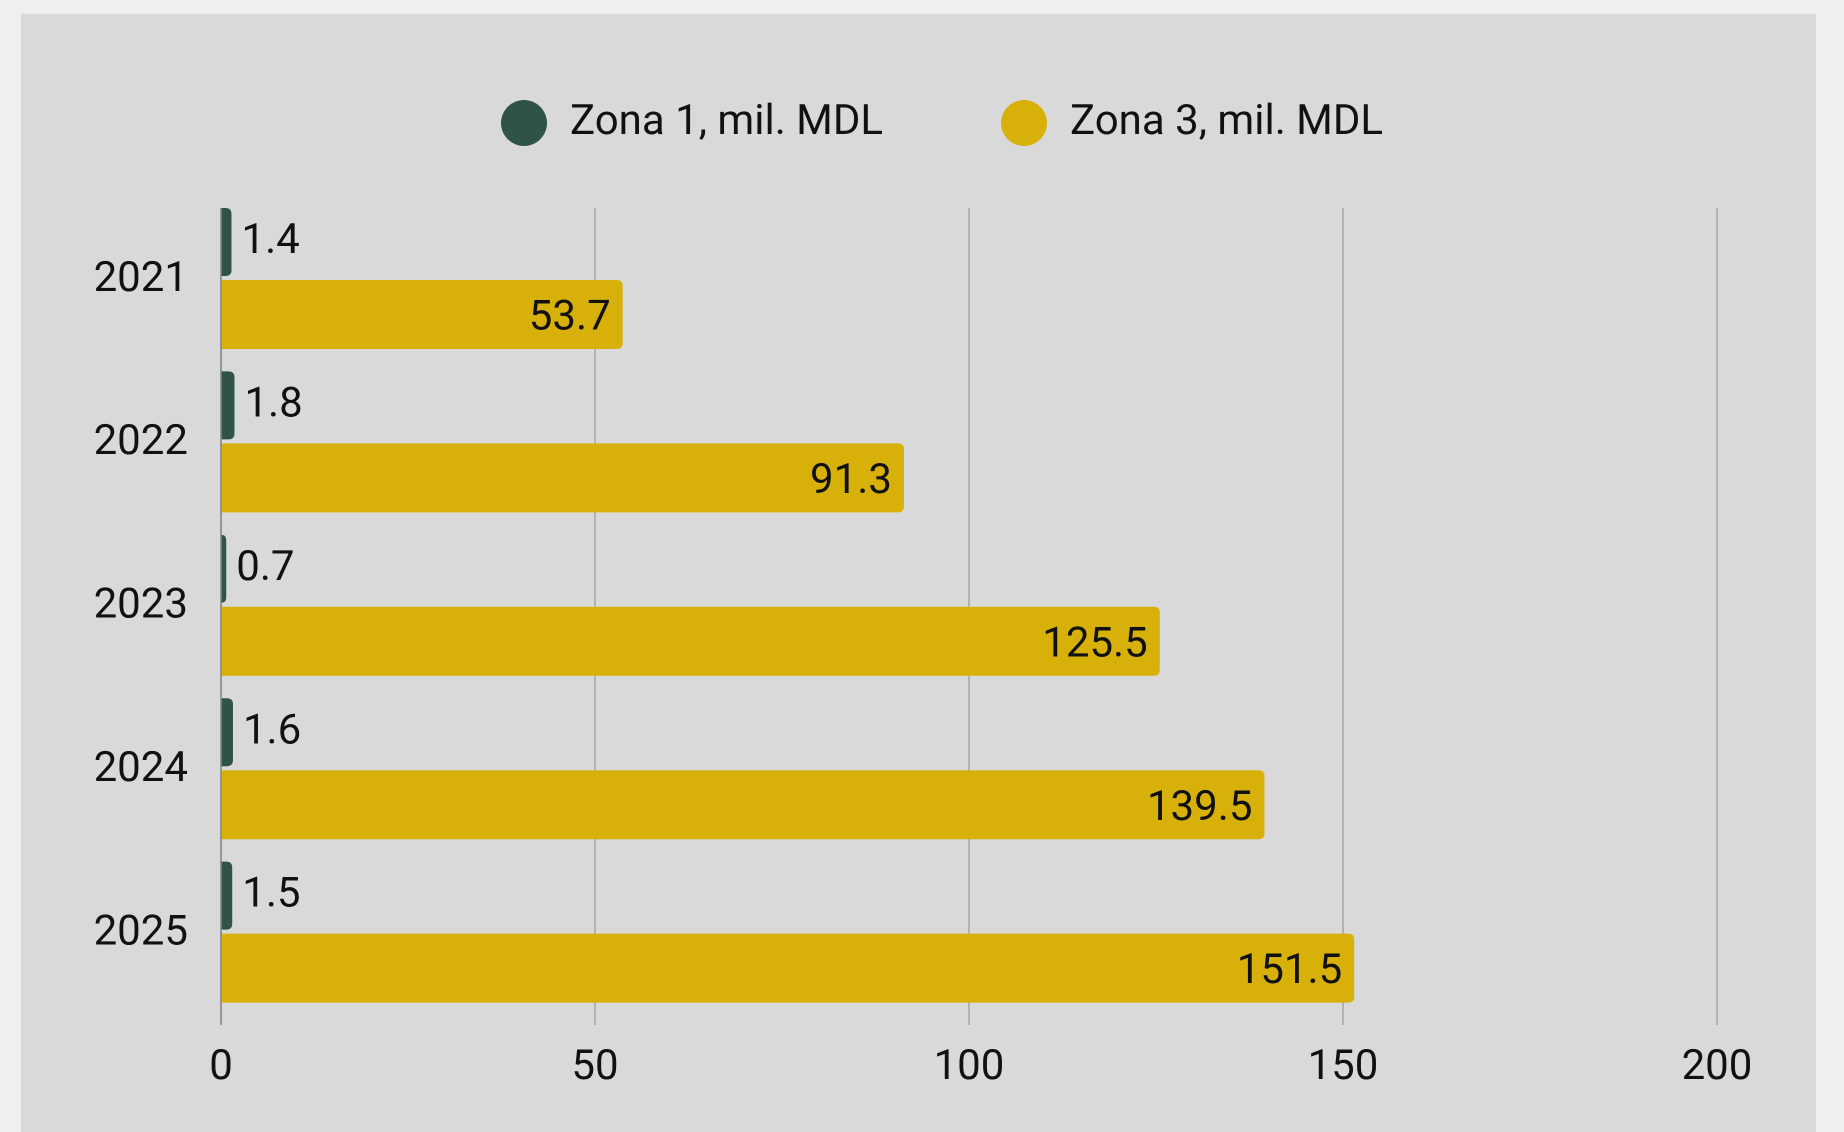  Describe the element at coordinates (141, 604) in the screenshot. I see `y-tick-label: 2023` at that location.